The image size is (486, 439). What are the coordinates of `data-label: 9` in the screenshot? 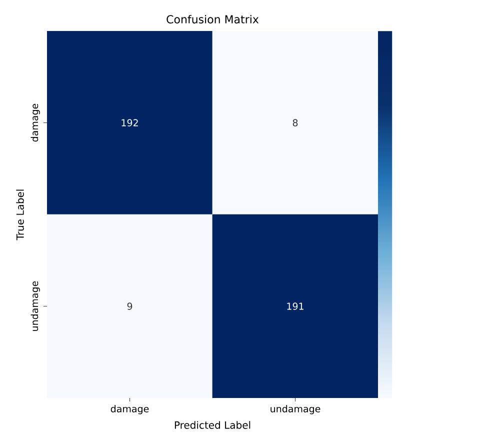 It's located at (129, 306).